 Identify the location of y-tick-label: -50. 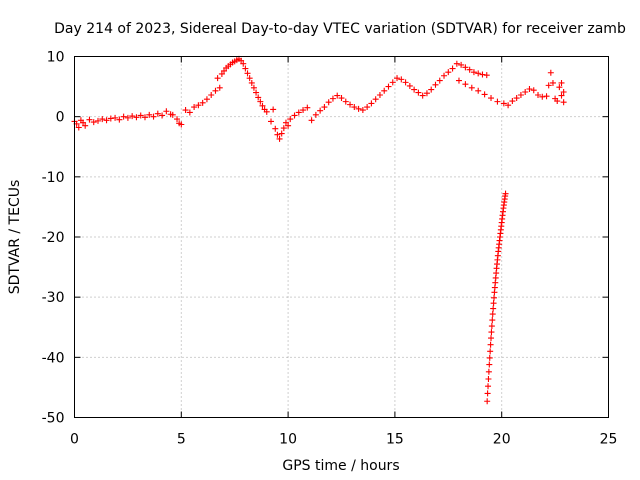
(53, 419).